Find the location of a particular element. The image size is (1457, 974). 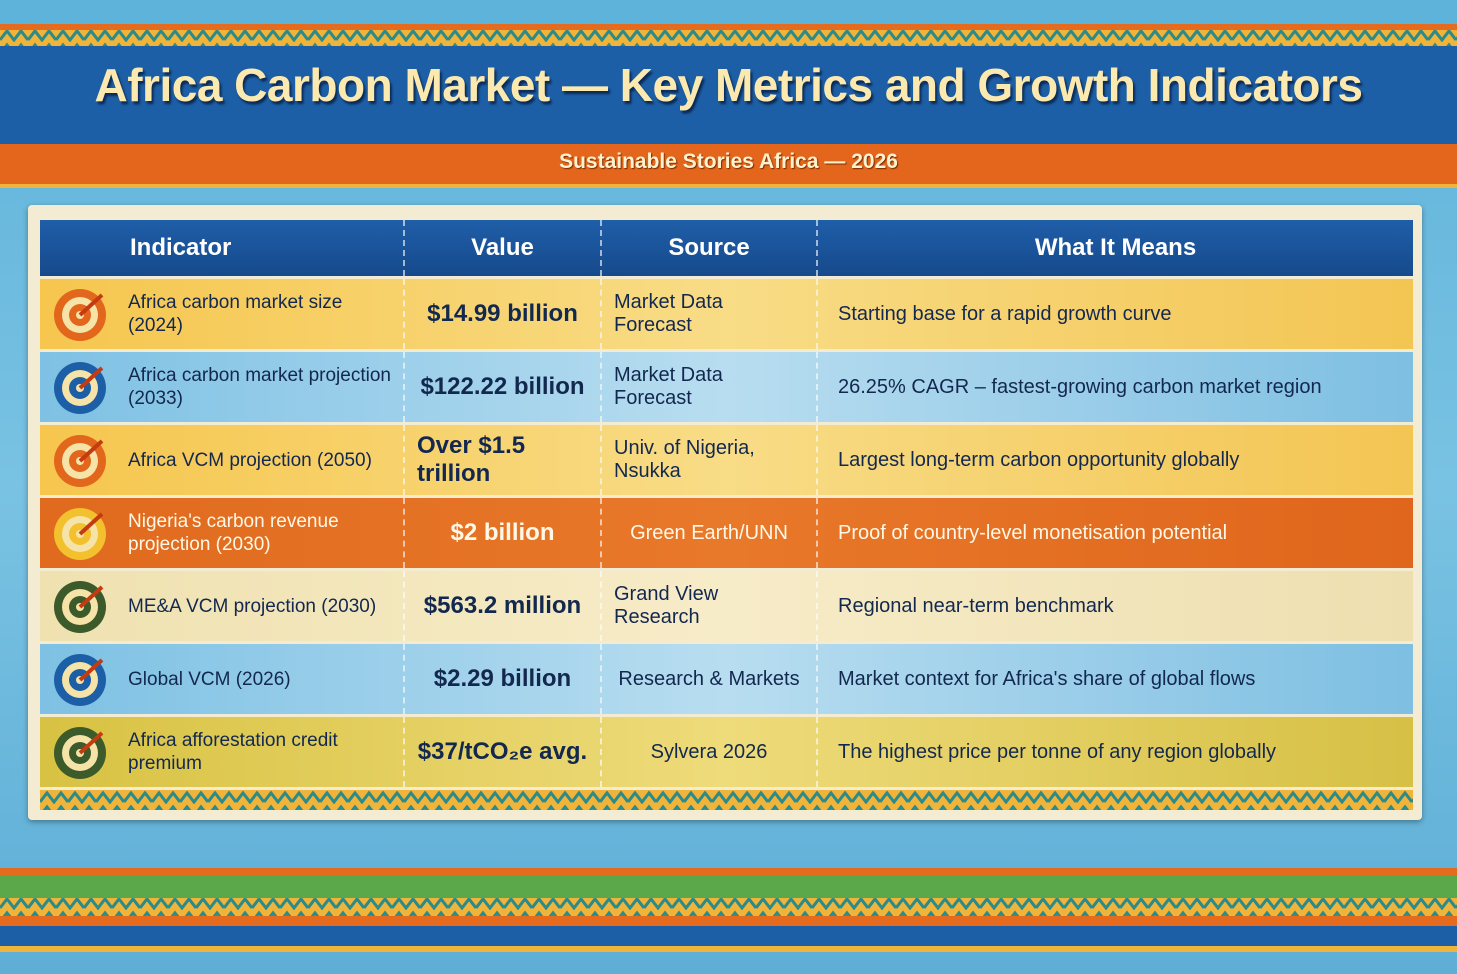

table-cell: $14.99 billion is located at coordinates (503, 314).